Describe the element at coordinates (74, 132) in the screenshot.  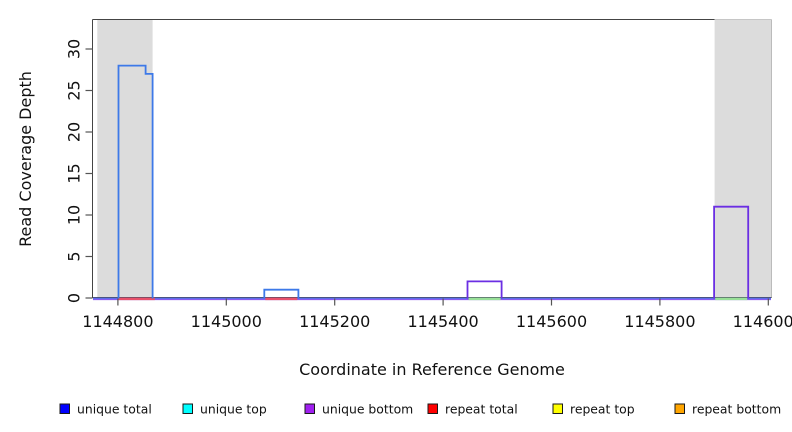
I see `y-axis-tick-label: 20` at that location.